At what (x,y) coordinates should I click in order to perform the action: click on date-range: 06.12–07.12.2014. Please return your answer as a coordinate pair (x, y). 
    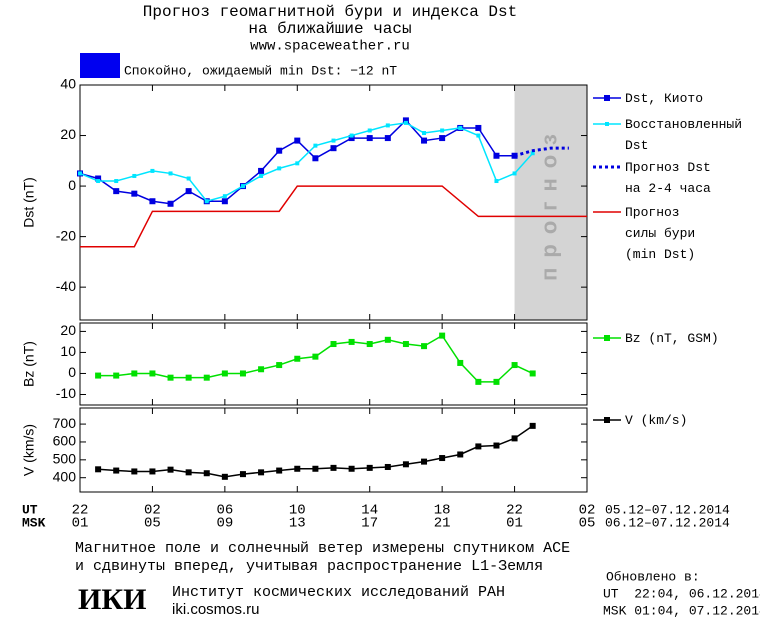
    Looking at the image, I should click on (667, 522).